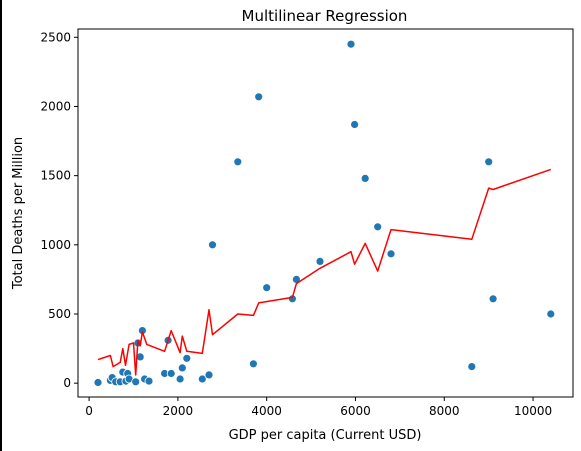 The height and width of the screenshot is (451, 581). What do you see at coordinates (55, 245) in the screenshot?
I see `y-tick-label: 1000` at bounding box center [55, 245].